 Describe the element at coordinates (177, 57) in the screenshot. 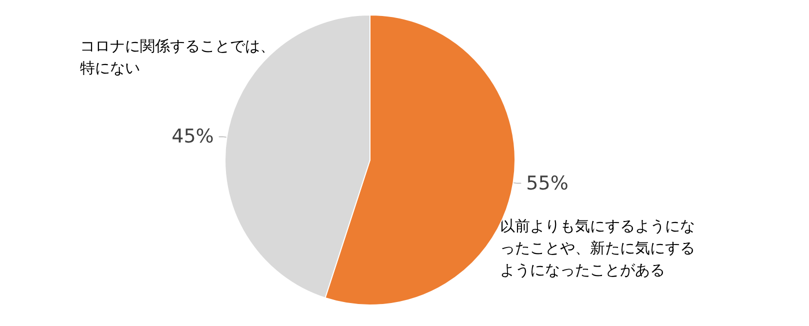

I see `slice-label: コロナに関係することでは、特にない` at that location.